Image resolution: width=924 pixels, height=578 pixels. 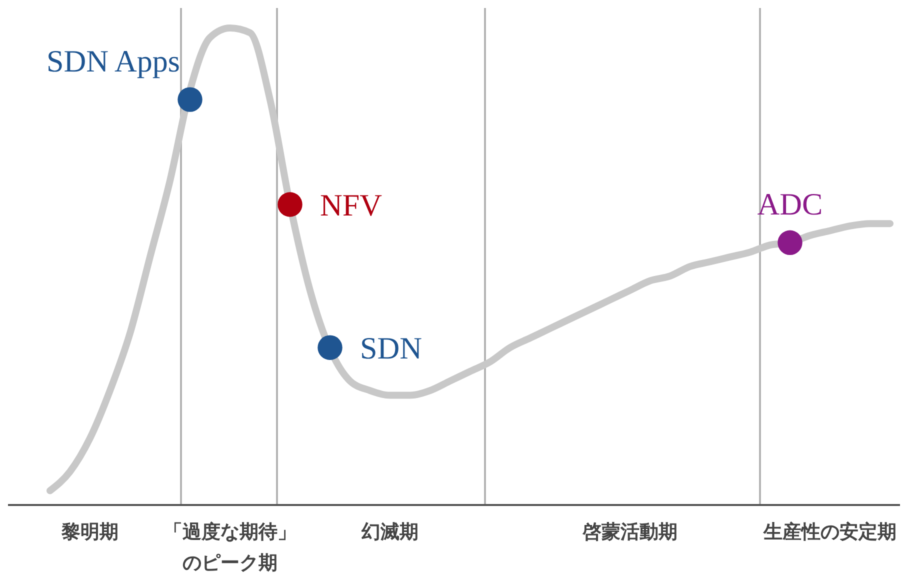 I want to click on x-tick-label: 啓蒙活動期, so click(x=630, y=532).